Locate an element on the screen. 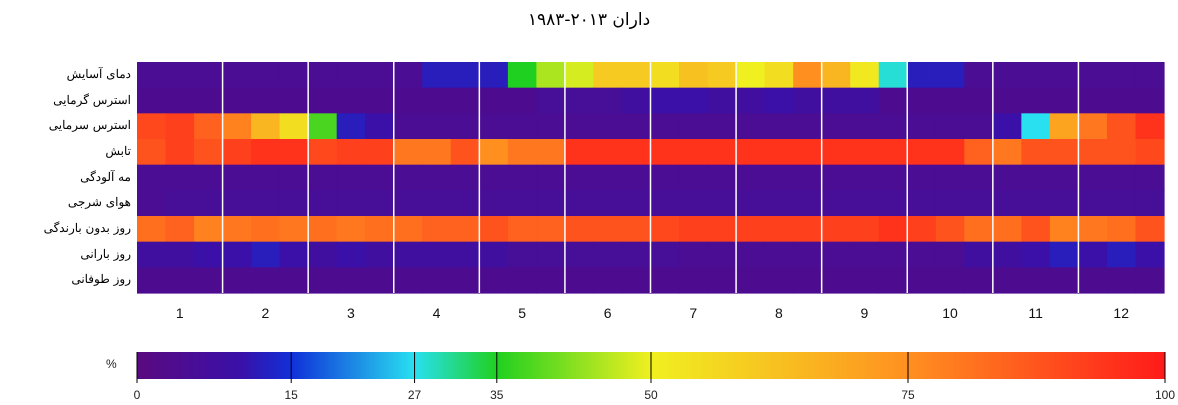 This screenshot has width=1178, height=405. row-label: هوای شرجی is located at coordinates (99, 202).